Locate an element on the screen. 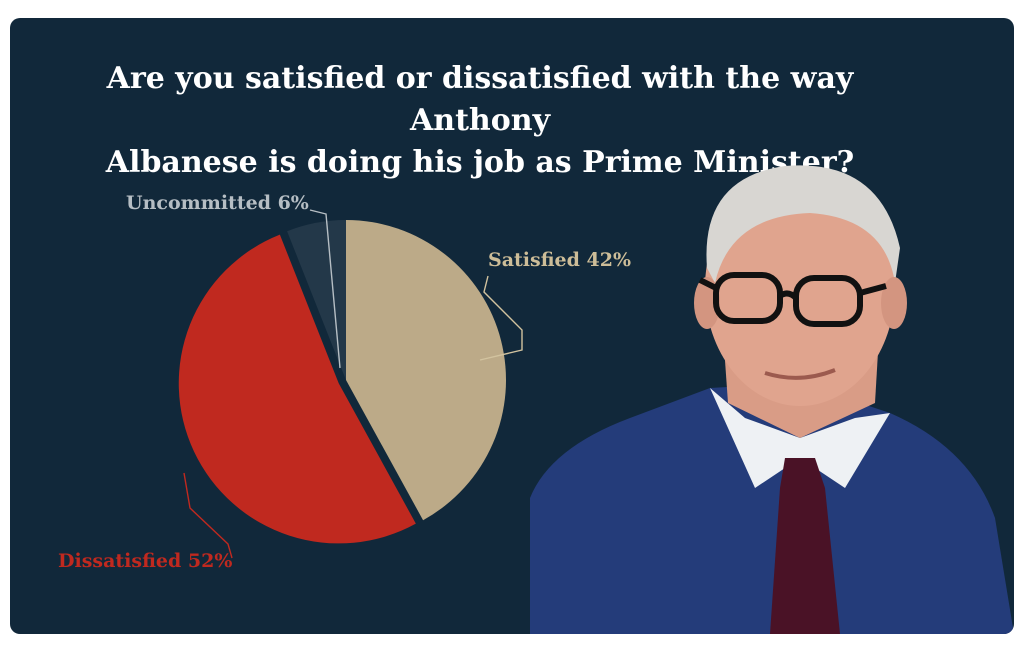  slice-label-dissatisfied: Dissatisfied 52% is located at coordinates (145, 561).